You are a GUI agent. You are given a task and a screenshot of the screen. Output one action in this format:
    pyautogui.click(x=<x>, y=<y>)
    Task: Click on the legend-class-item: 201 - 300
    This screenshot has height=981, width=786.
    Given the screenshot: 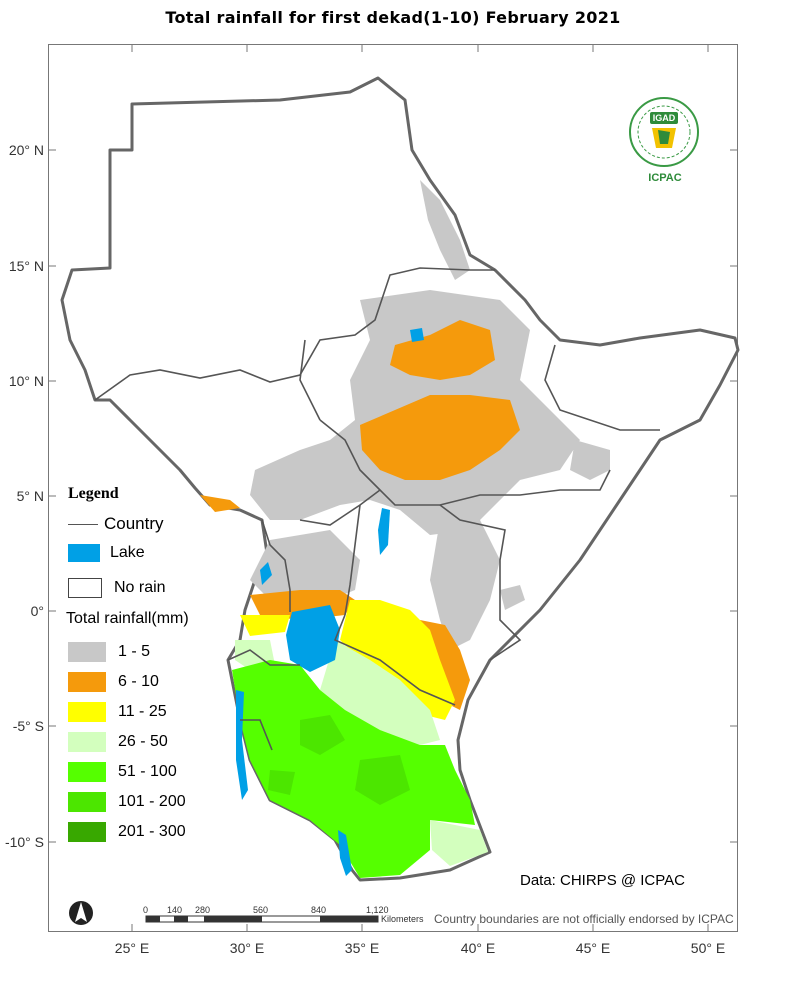 What is the action you would take?
    pyautogui.click(x=127, y=832)
    